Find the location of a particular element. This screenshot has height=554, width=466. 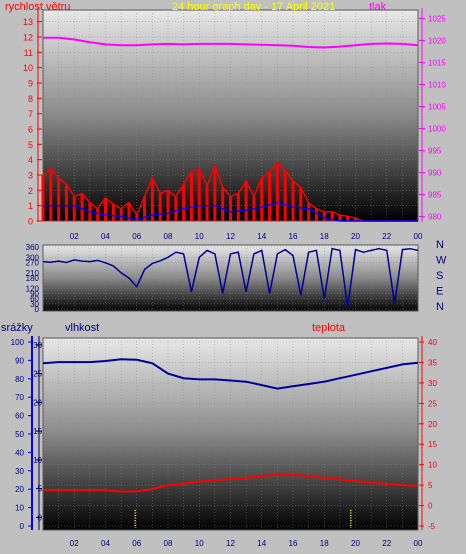

wind-tick-label: 13 is located at coordinates (28, 22).